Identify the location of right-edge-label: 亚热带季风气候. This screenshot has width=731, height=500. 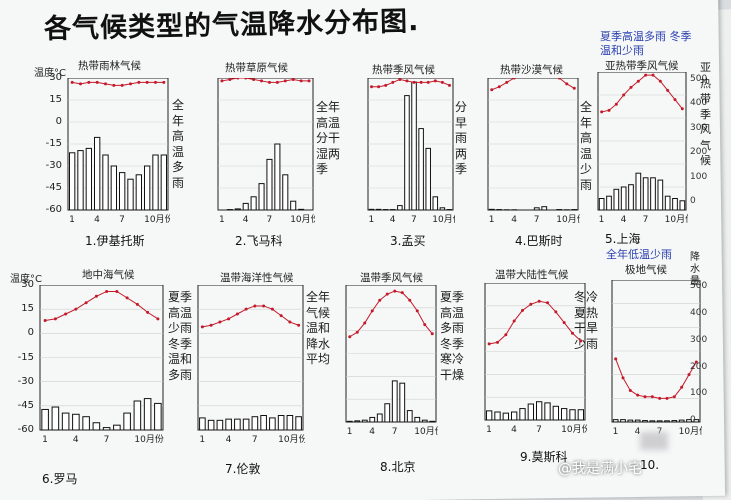
(705, 114).